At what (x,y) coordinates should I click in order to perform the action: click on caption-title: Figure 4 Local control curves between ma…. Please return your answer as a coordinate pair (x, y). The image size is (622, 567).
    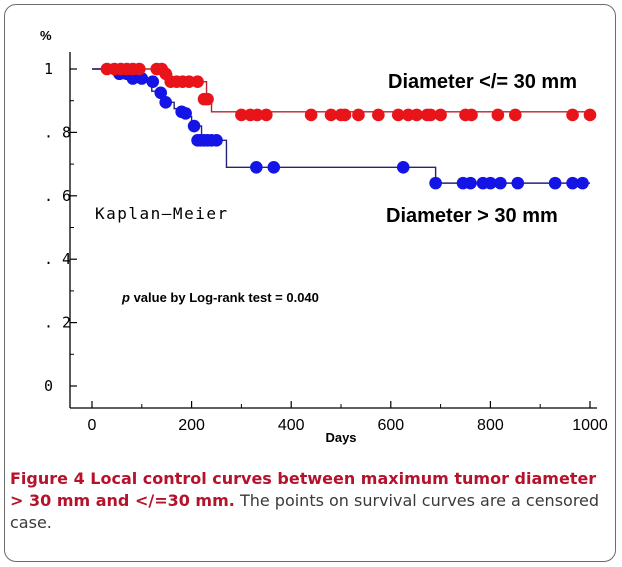
    Looking at the image, I should click on (303, 489).